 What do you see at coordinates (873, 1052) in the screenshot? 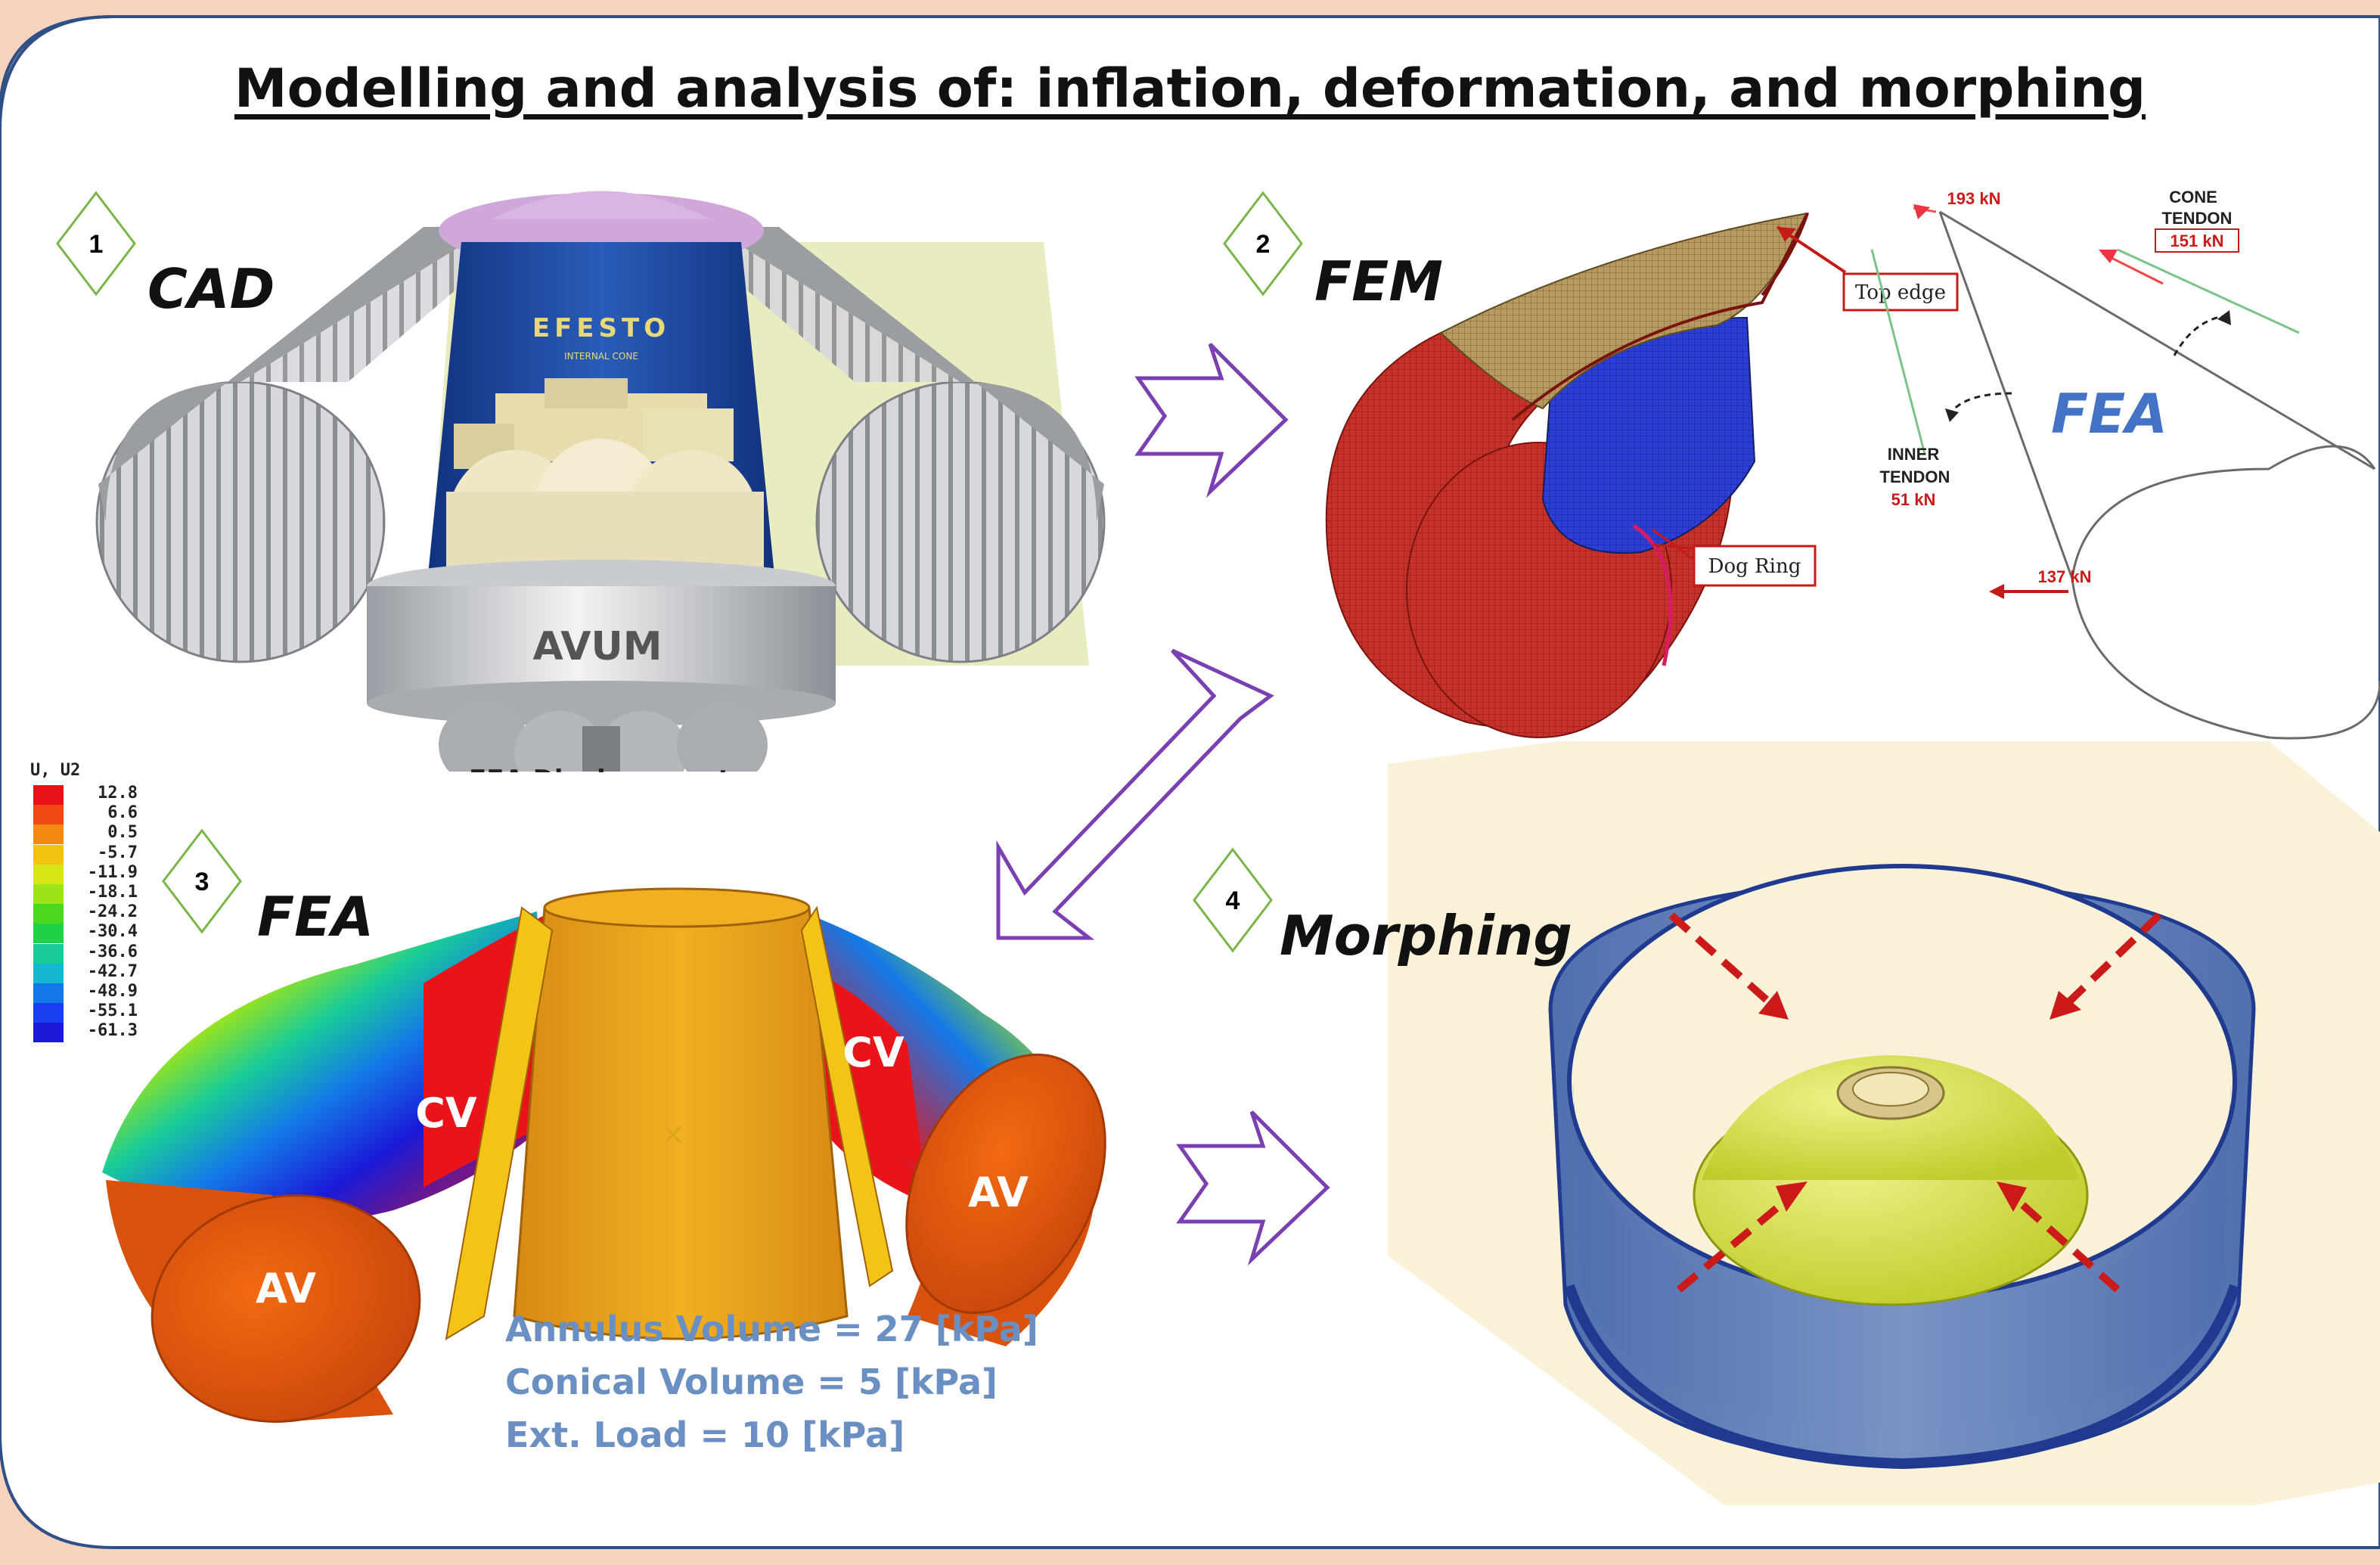
I see `fea-label-cv-right: CV` at bounding box center [873, 1052].